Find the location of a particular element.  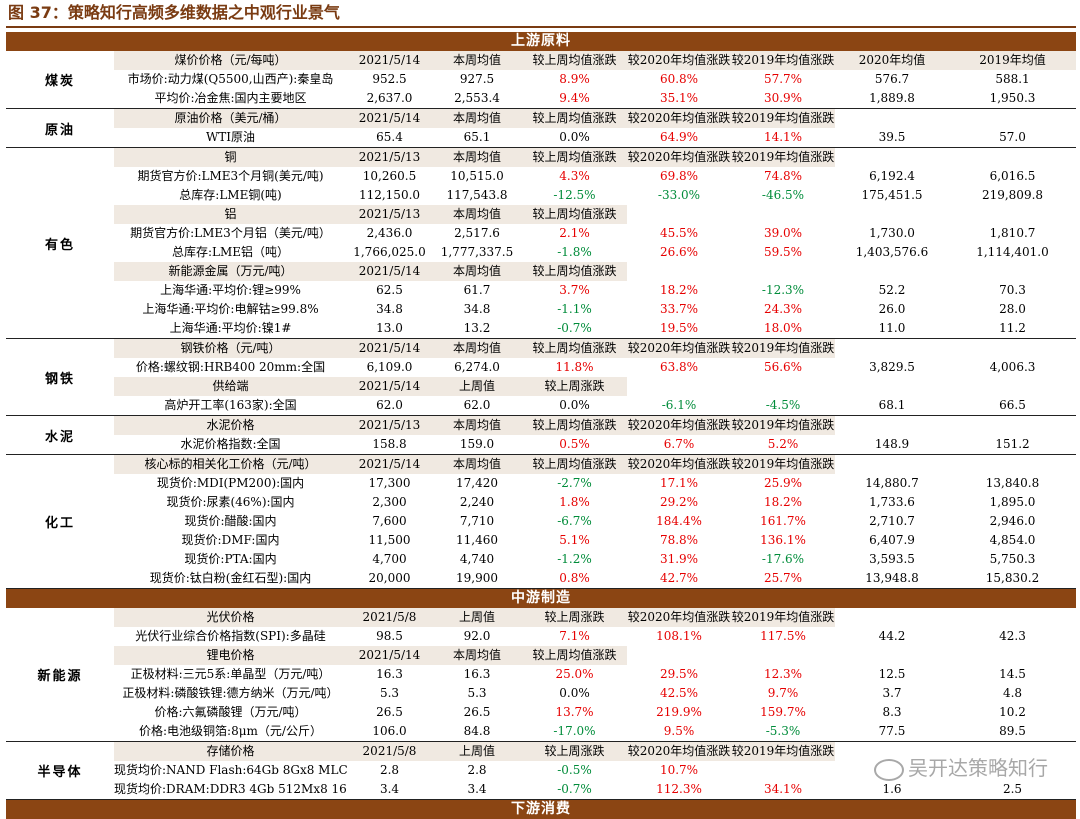

table-cell: 34.8 is located at coordinates (389, 309).